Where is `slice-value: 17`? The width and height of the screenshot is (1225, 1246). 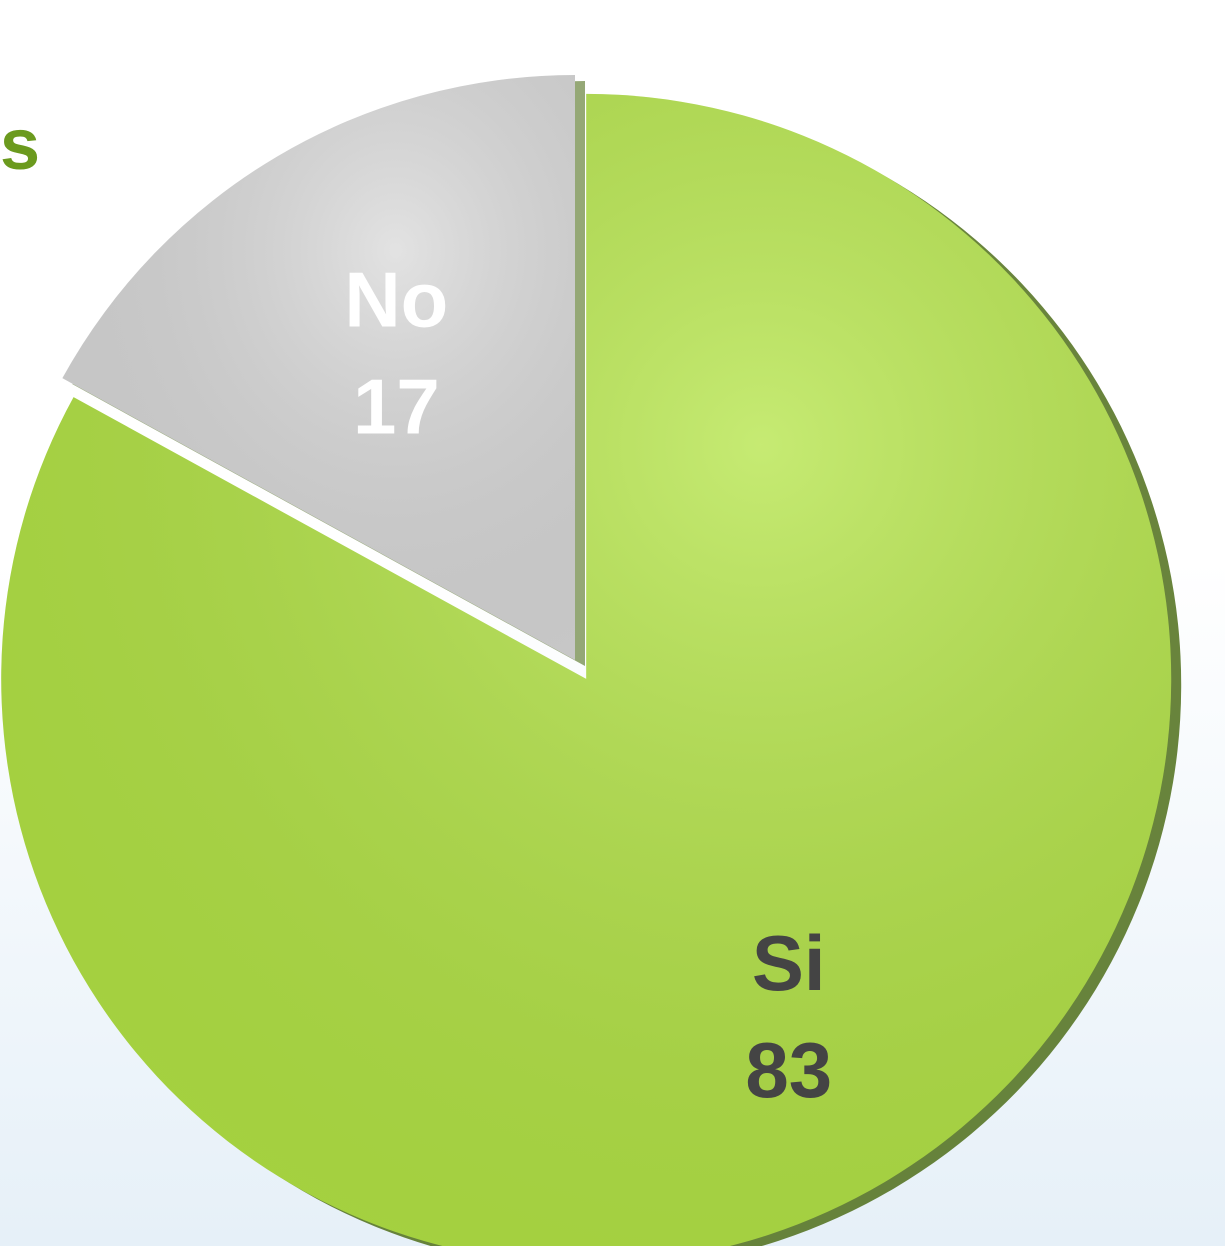 slice-value: 17 is located at coordinates (396, 406).